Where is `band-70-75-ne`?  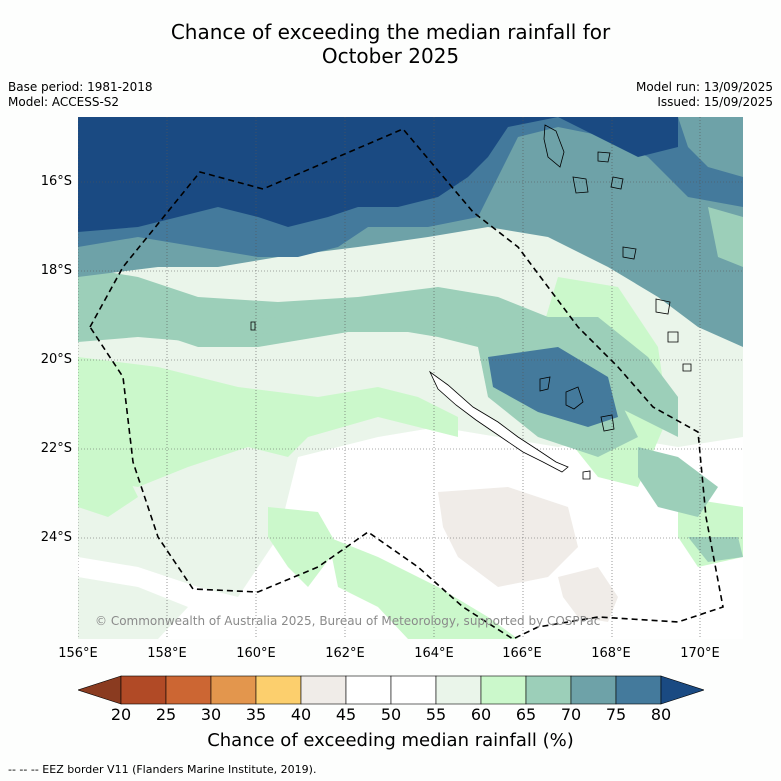 band-70-75-ne is located at coordinates (710, 147).